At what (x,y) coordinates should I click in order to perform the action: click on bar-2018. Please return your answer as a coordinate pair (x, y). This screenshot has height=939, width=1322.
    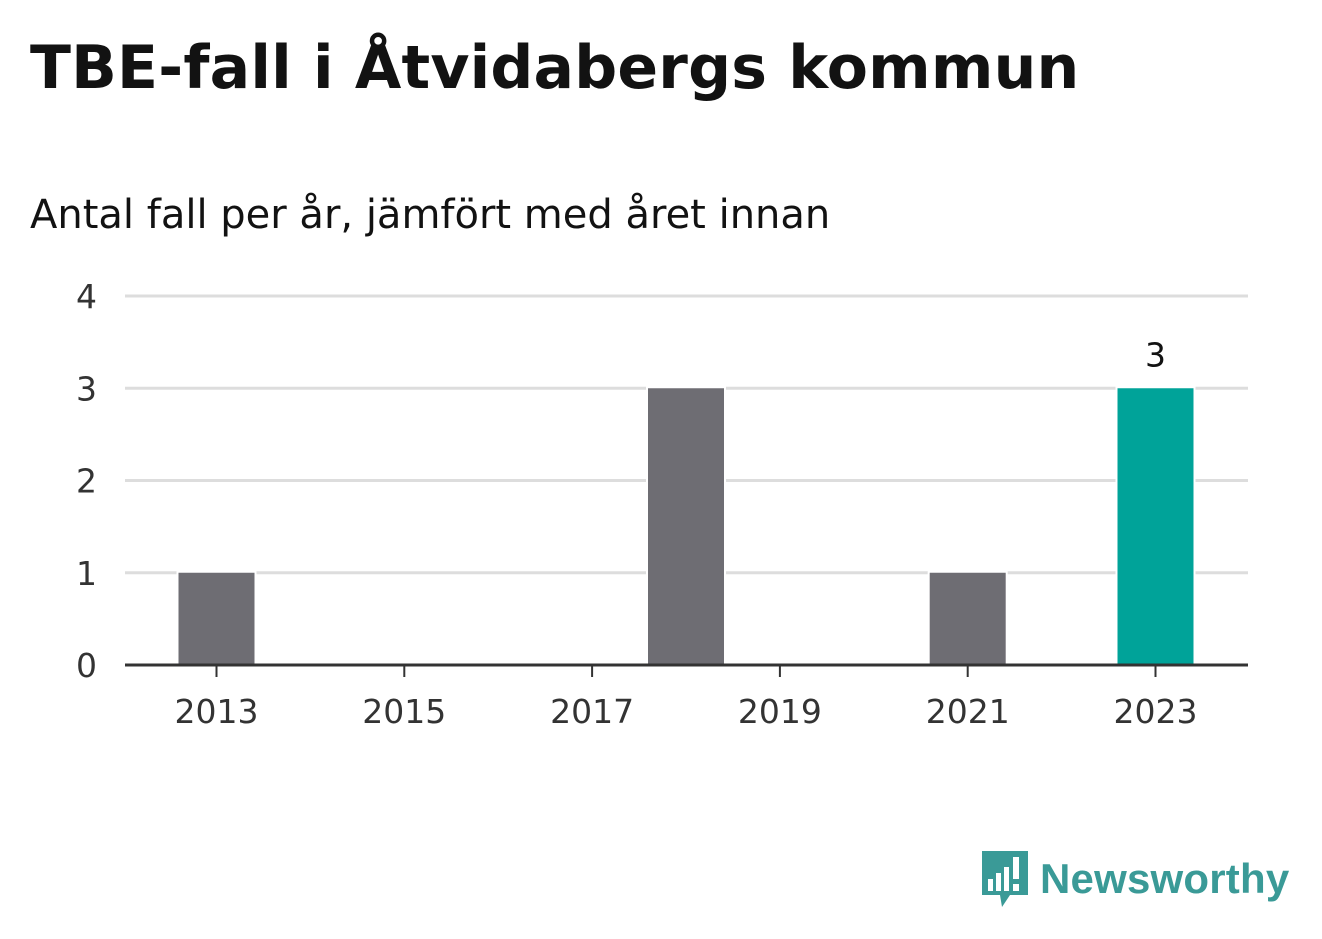
    Looking at the image, I should click on (686, 526).